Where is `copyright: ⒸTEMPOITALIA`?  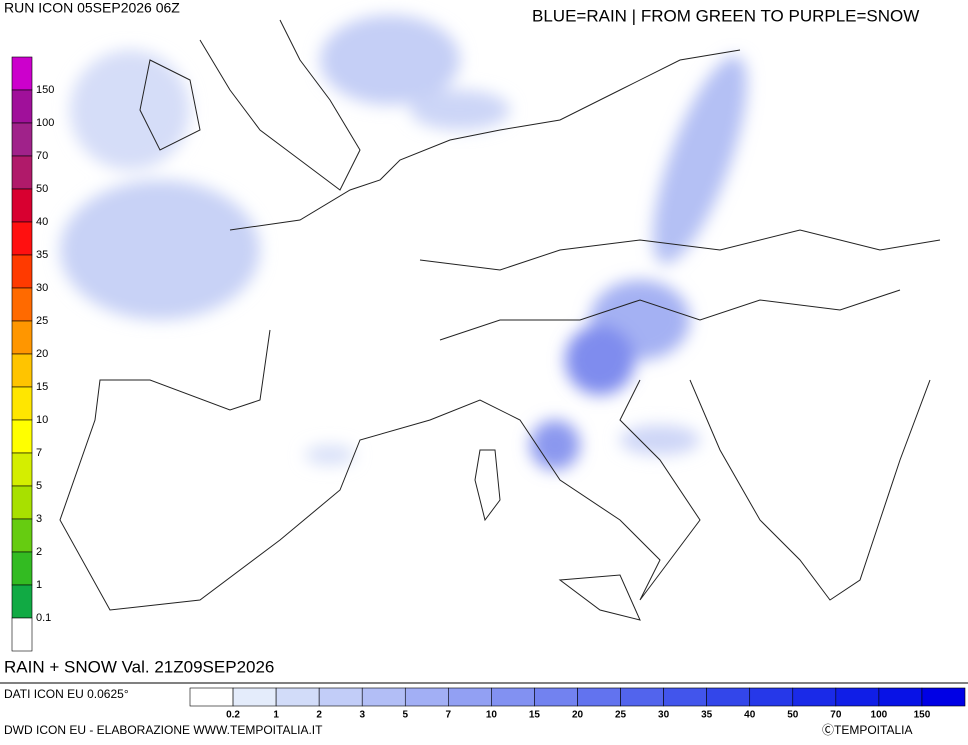 copyright: ⒸTEMPOITALIA is located at coordinates (867, 730).